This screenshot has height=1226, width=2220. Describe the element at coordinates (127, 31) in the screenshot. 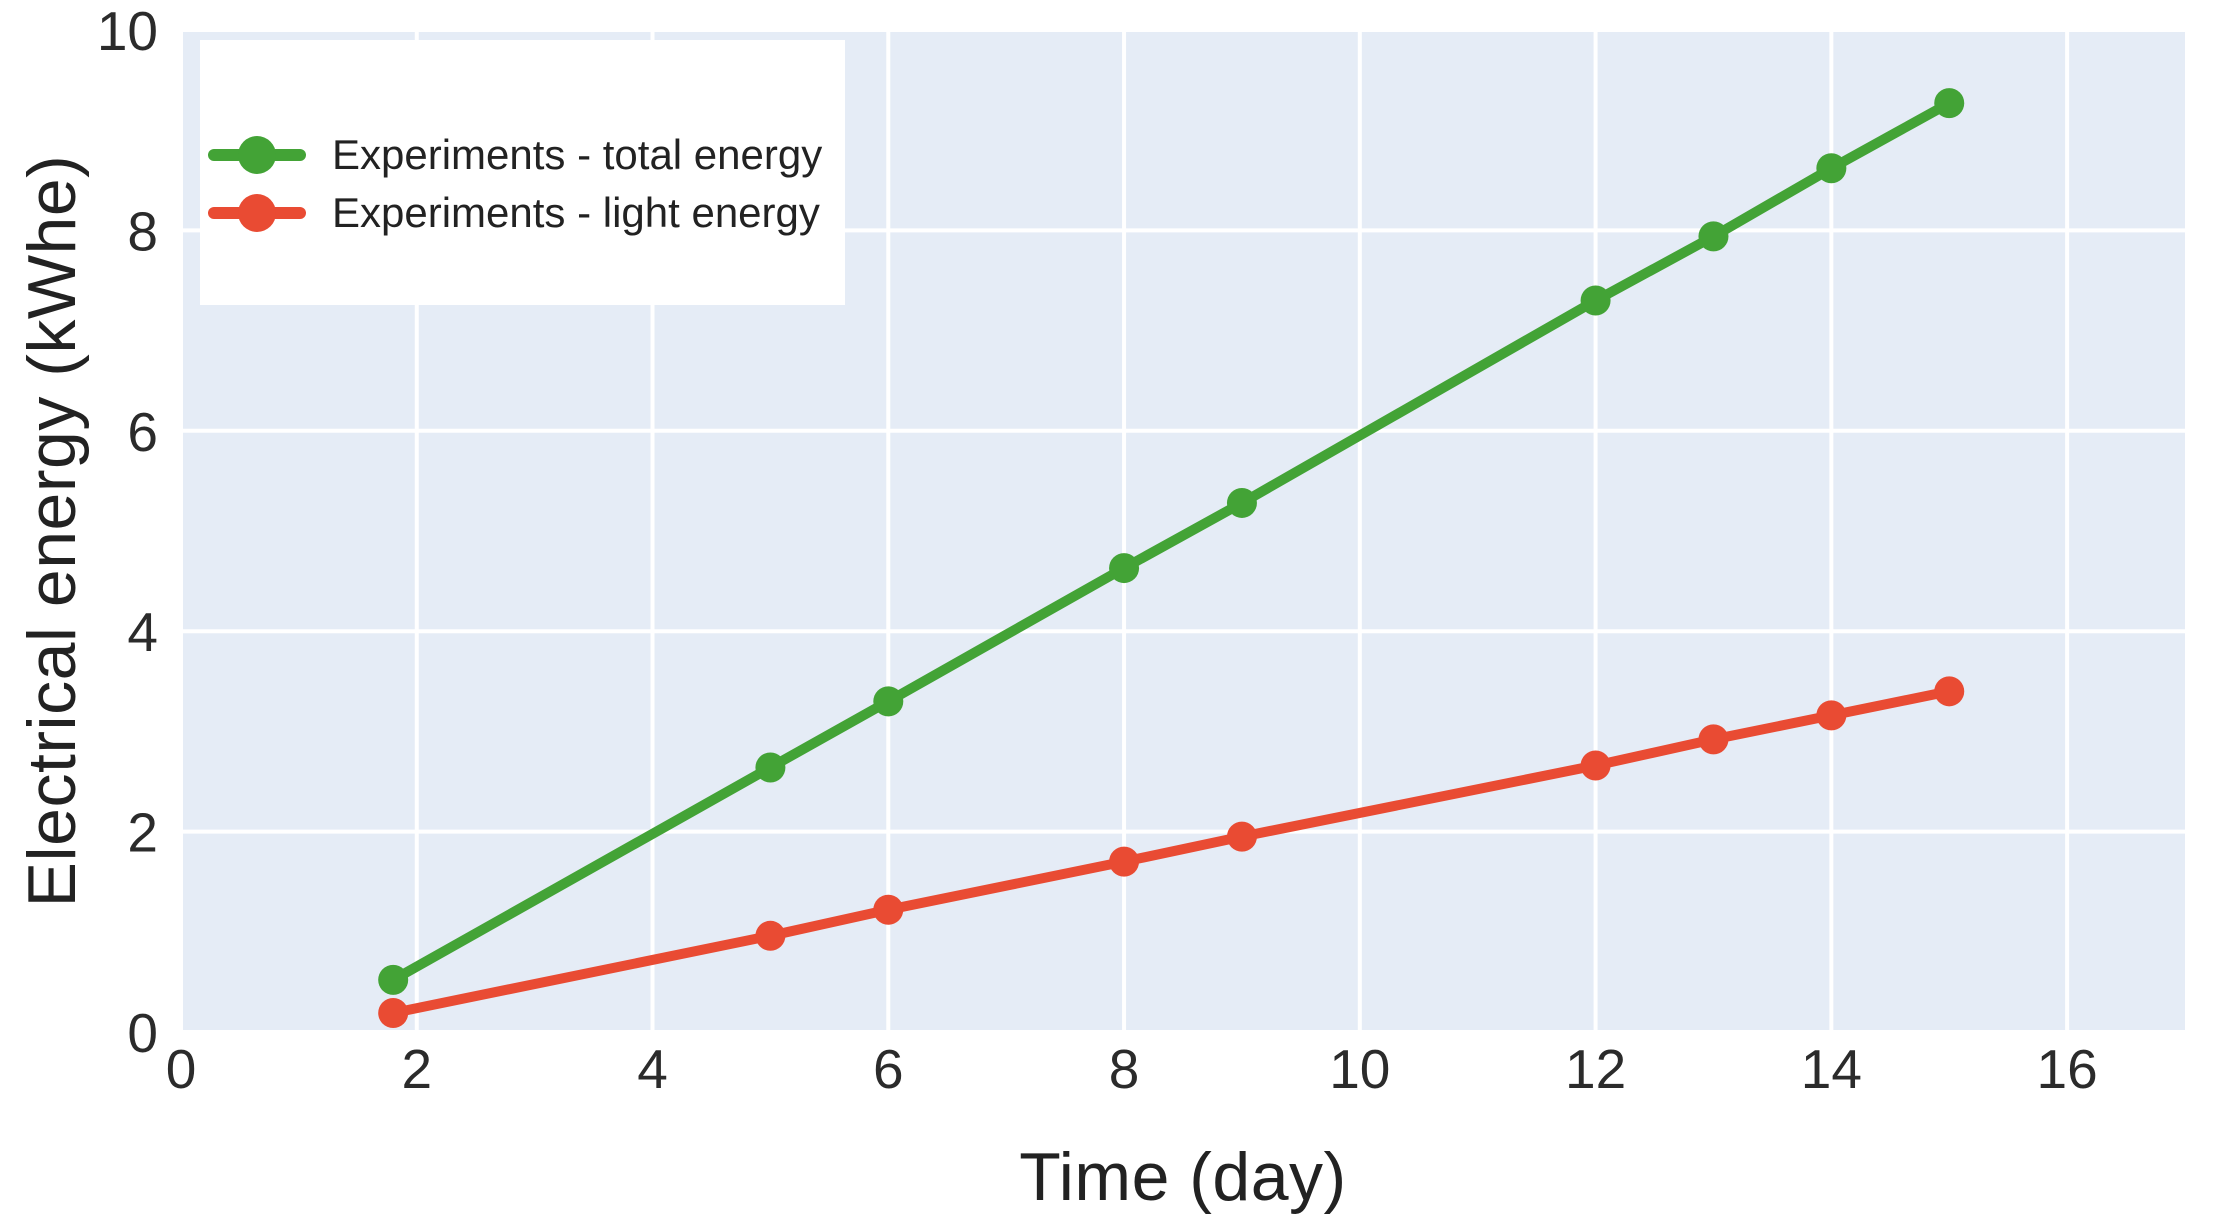

I see `y-tick-label: 10` at that location.